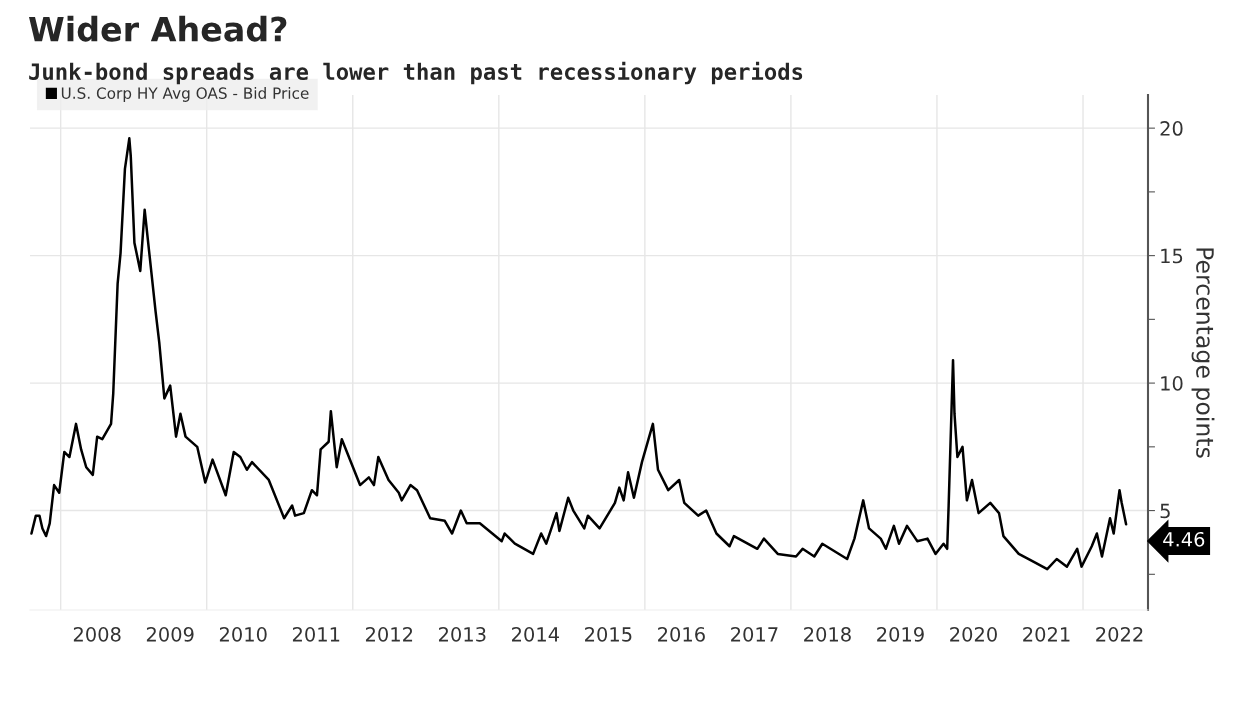 Image resolution: width=1257 pixels, height=710 pixels. I want to click on chart-title: Wider Ahead?, so click(157, 28).